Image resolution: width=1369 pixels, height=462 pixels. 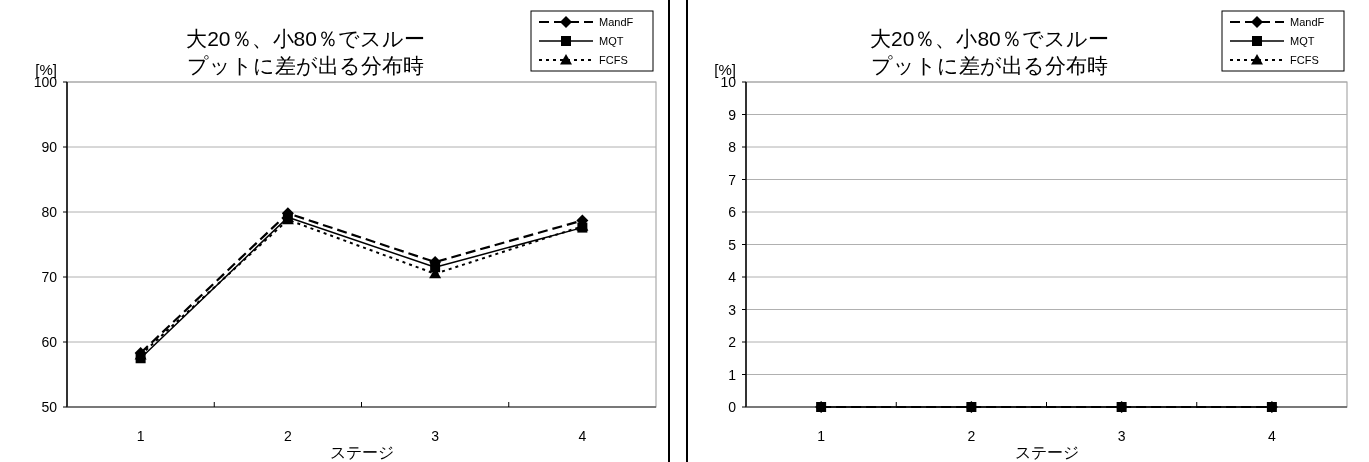 I want to click on y-tick-label: 8, so click(x=732, y=147).